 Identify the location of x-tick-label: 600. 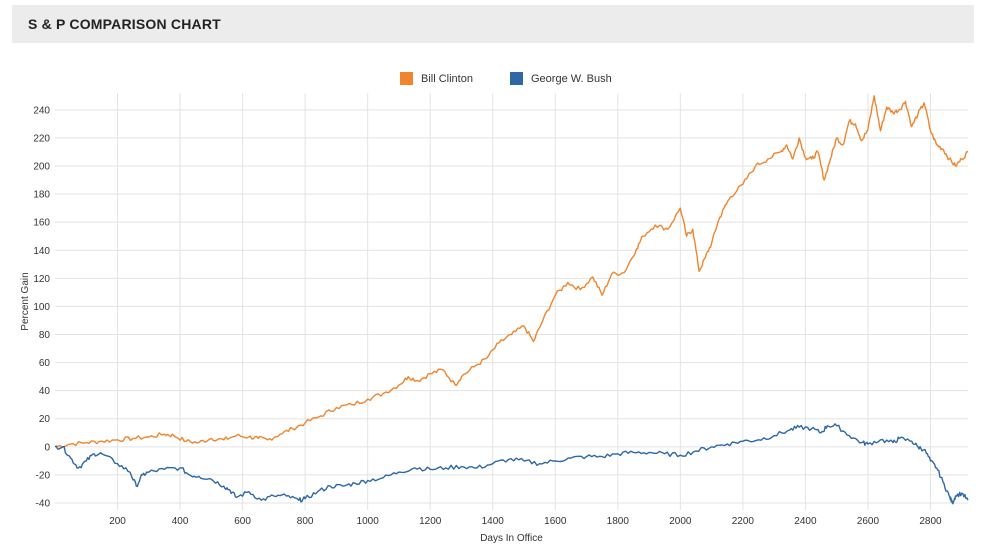
(242, 521).